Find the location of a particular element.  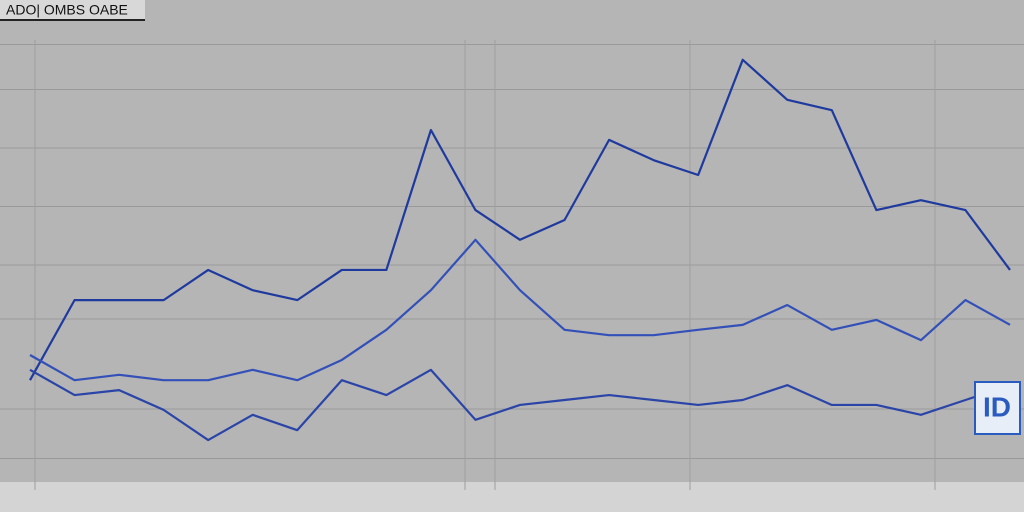

annotation-box is located at coordinates (997, 408).